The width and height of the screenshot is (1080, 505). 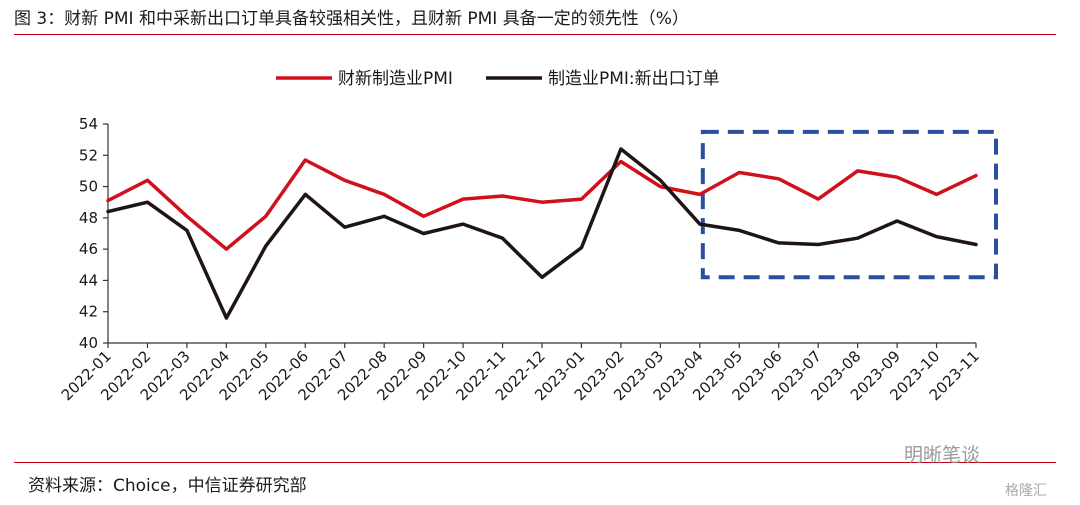 I want to click on highlight-rect, so click(x=849, y=204).